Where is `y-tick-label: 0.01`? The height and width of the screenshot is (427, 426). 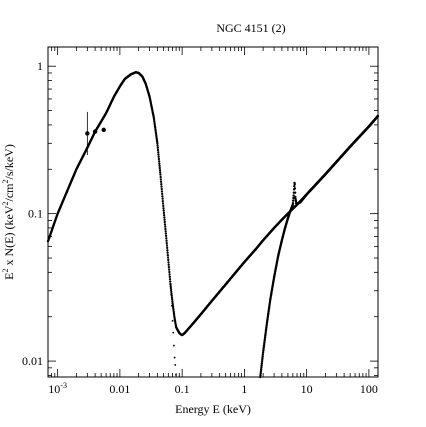 y-tick-label: 0.01 is located at coordinates (32, 361).